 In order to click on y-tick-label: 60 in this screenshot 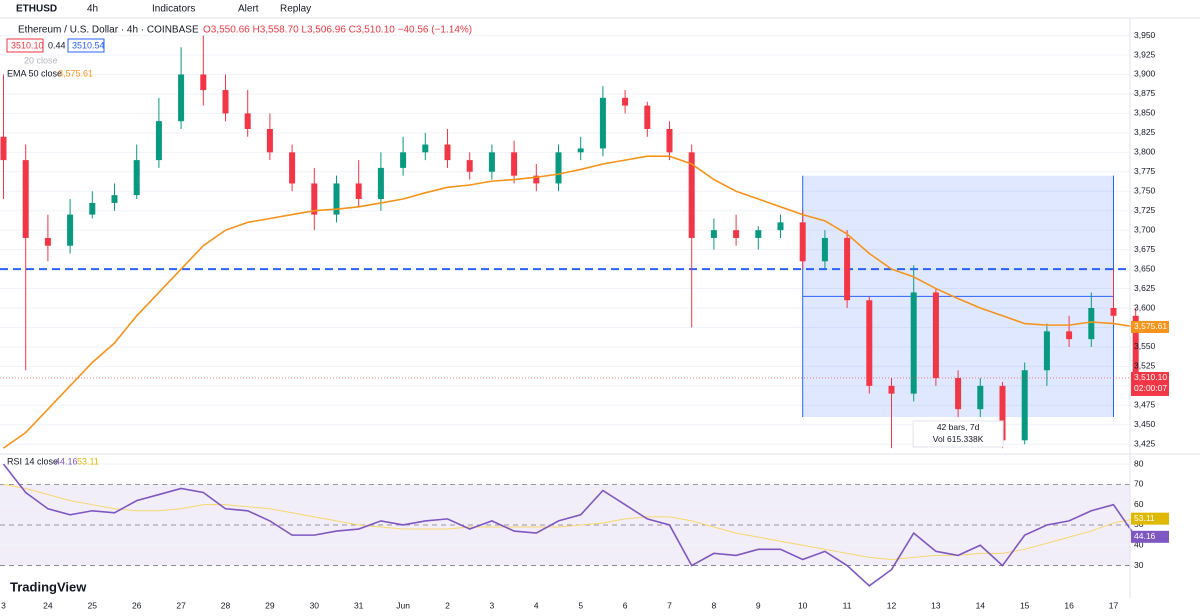, I will do `click(1139, 504)`.